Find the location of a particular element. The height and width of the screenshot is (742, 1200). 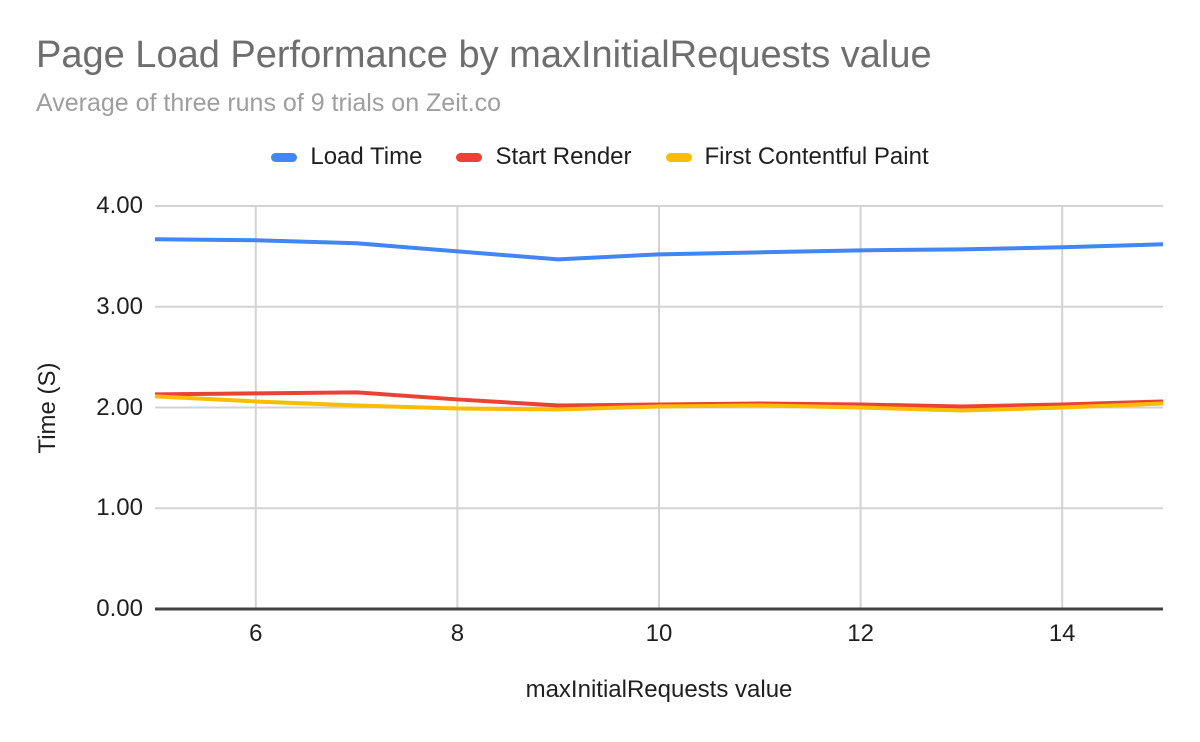

y-tick-label: 0.00 is located at coordinates (119, 608).